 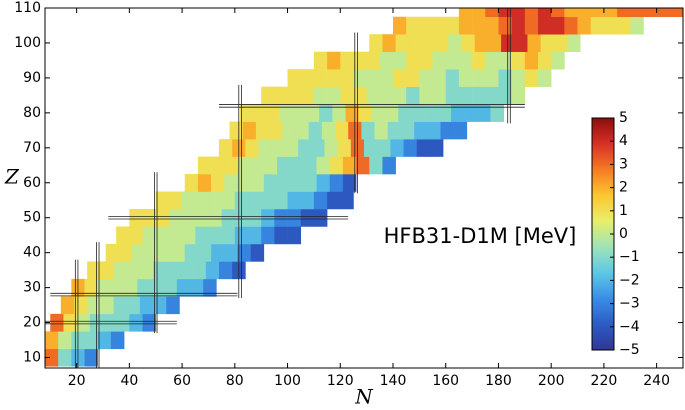 What do you see at coordinates (32, 183) in the screenshot?
I see `y-tick-label: 60` at bounding box center [32, 183].